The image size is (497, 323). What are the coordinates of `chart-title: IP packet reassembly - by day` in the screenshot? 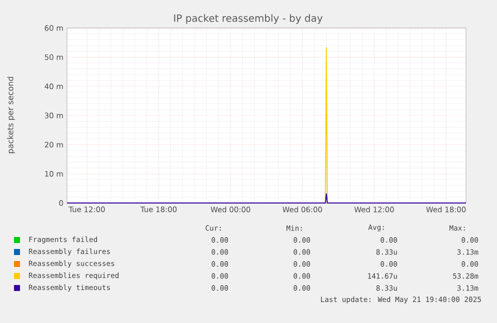 It's located at (248, 19).